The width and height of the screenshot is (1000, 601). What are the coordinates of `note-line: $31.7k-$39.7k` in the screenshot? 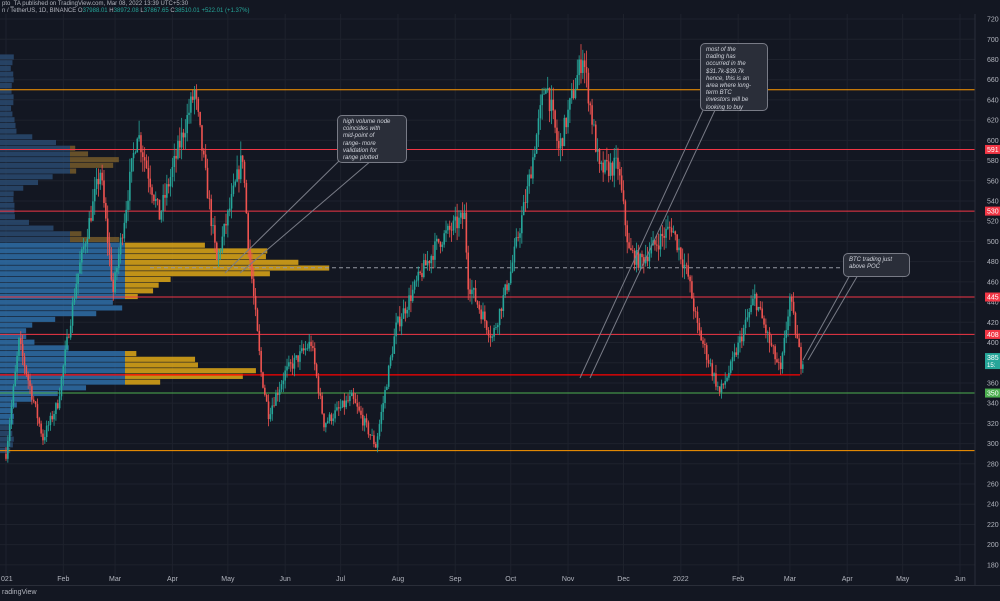 It's located at (725, 71).